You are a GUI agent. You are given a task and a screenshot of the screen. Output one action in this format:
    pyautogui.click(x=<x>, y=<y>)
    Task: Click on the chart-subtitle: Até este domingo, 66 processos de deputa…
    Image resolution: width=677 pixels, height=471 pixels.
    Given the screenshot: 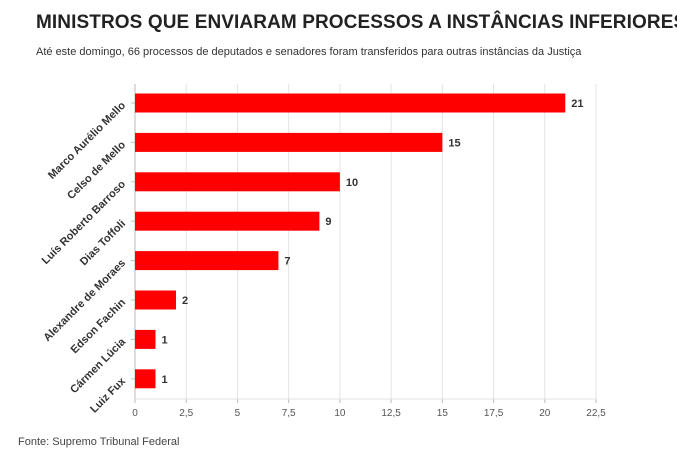 What is the action you would take?
    pyautogui.click(x=309, y=52)
    